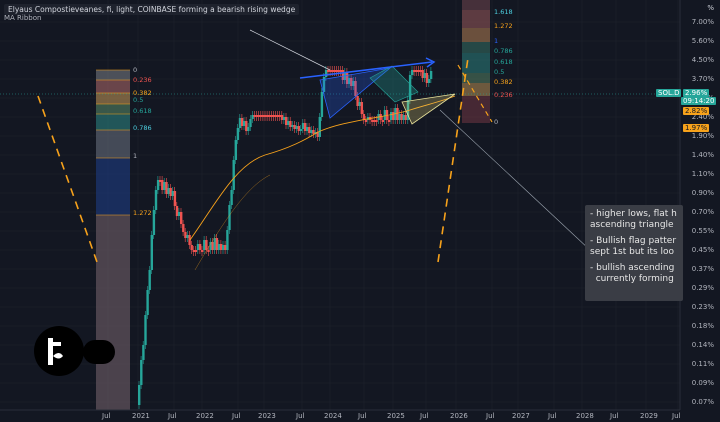 The height and width of the screenshot is (422, 720). I want to click on projection-dash-right, so click(453, 160).